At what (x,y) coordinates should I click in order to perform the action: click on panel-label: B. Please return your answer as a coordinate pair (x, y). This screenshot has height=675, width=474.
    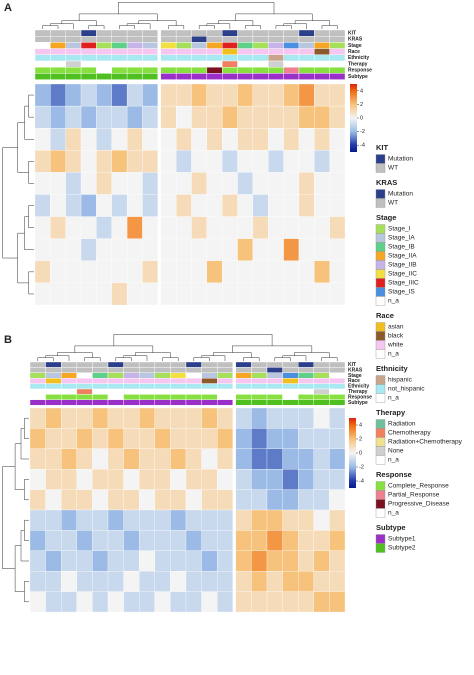
    Looking at the image, I should click on (8, 340).